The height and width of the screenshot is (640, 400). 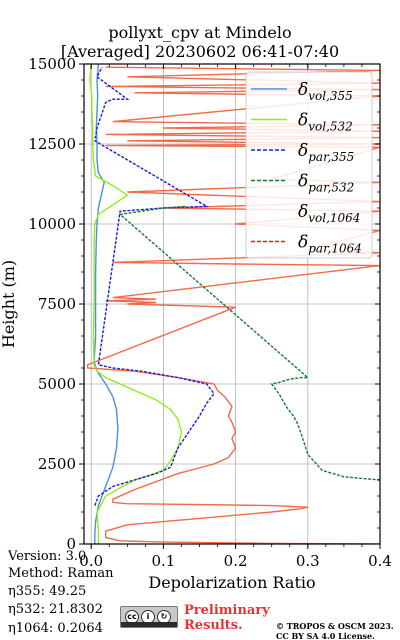 I want to click on legend-label-1: δvol,532, so click(x=325, y=122).